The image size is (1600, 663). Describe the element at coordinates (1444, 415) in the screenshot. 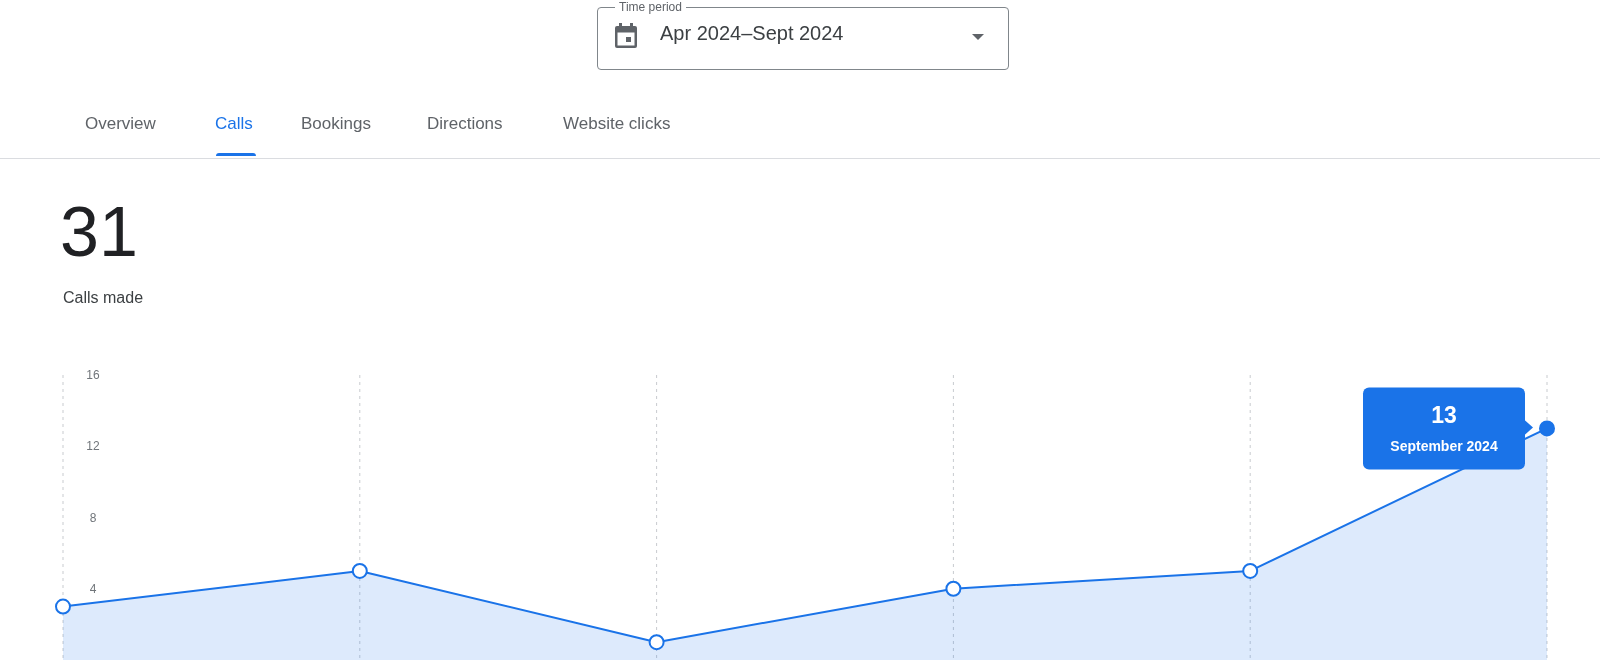

I see `annotation: 13` at that location.